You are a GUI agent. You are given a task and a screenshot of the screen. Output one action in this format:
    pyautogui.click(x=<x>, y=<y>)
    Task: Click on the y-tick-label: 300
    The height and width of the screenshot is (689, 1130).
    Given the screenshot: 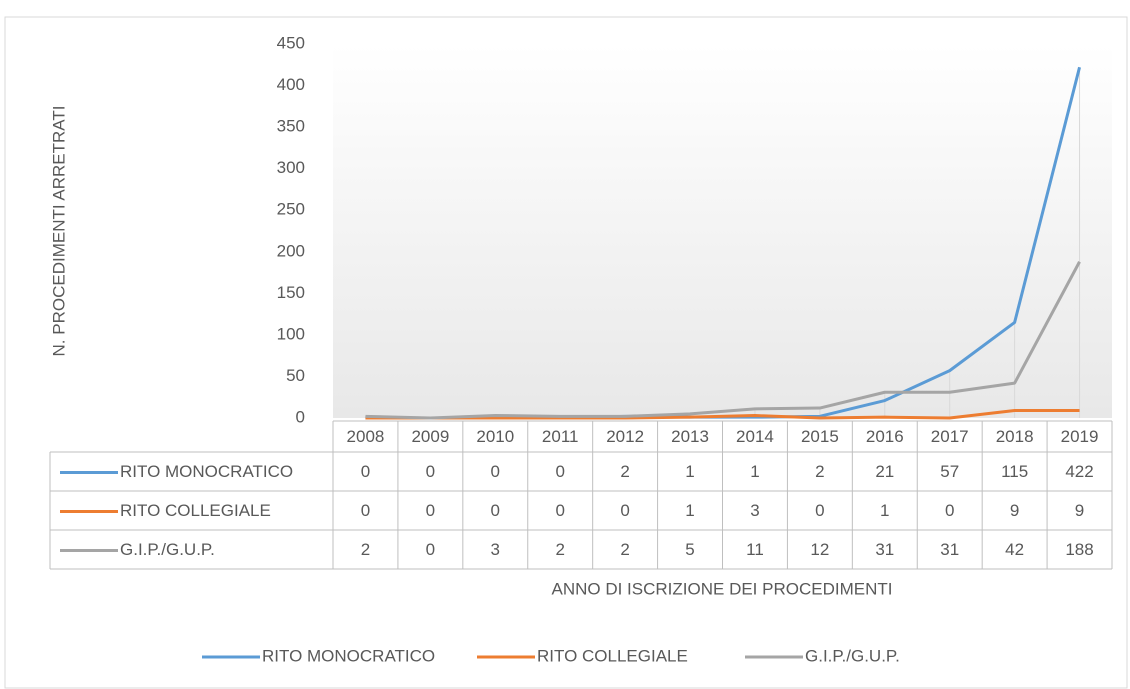 What is the action you would take?
    pyautogui.click(x=291, y=167)
    